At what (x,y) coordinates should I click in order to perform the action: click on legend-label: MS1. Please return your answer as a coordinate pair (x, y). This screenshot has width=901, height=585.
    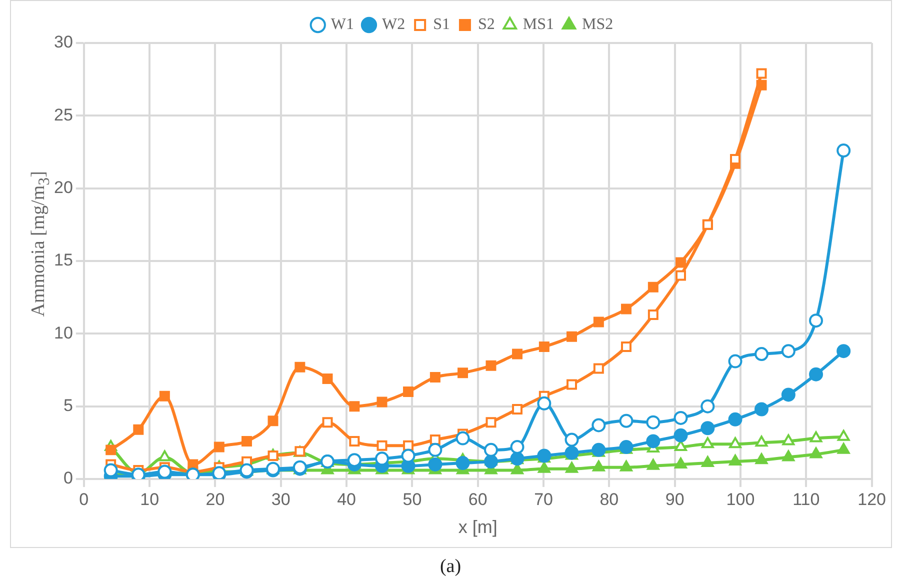
    Looking at the image, I should click on (538, 25).